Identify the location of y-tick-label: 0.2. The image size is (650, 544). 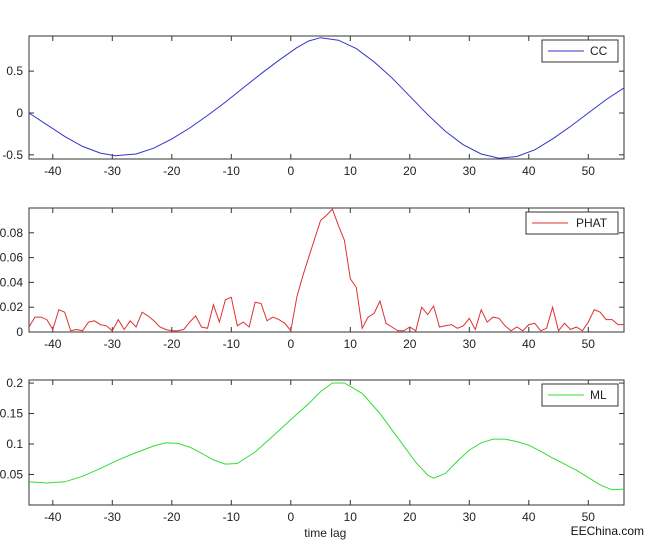
(14, 383).